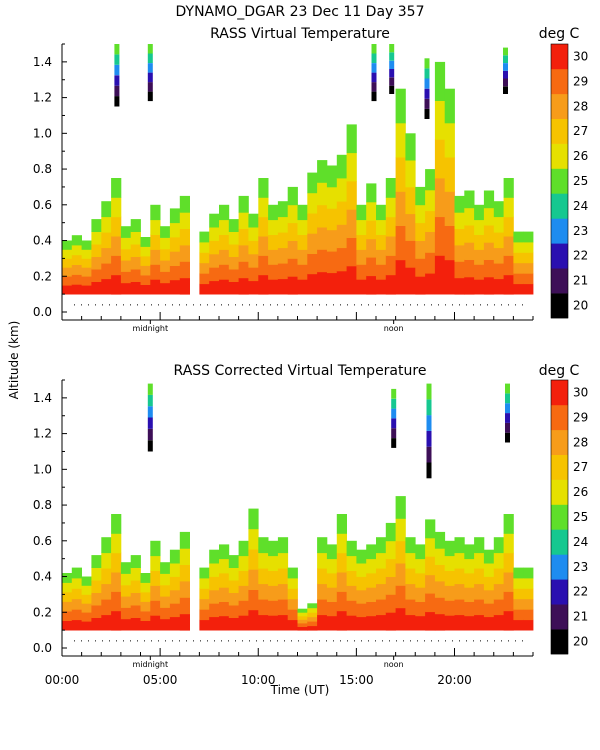 This screenshot has width=600, height=750. I want to click on x-tick-label: 10:00, so click(258, 680).